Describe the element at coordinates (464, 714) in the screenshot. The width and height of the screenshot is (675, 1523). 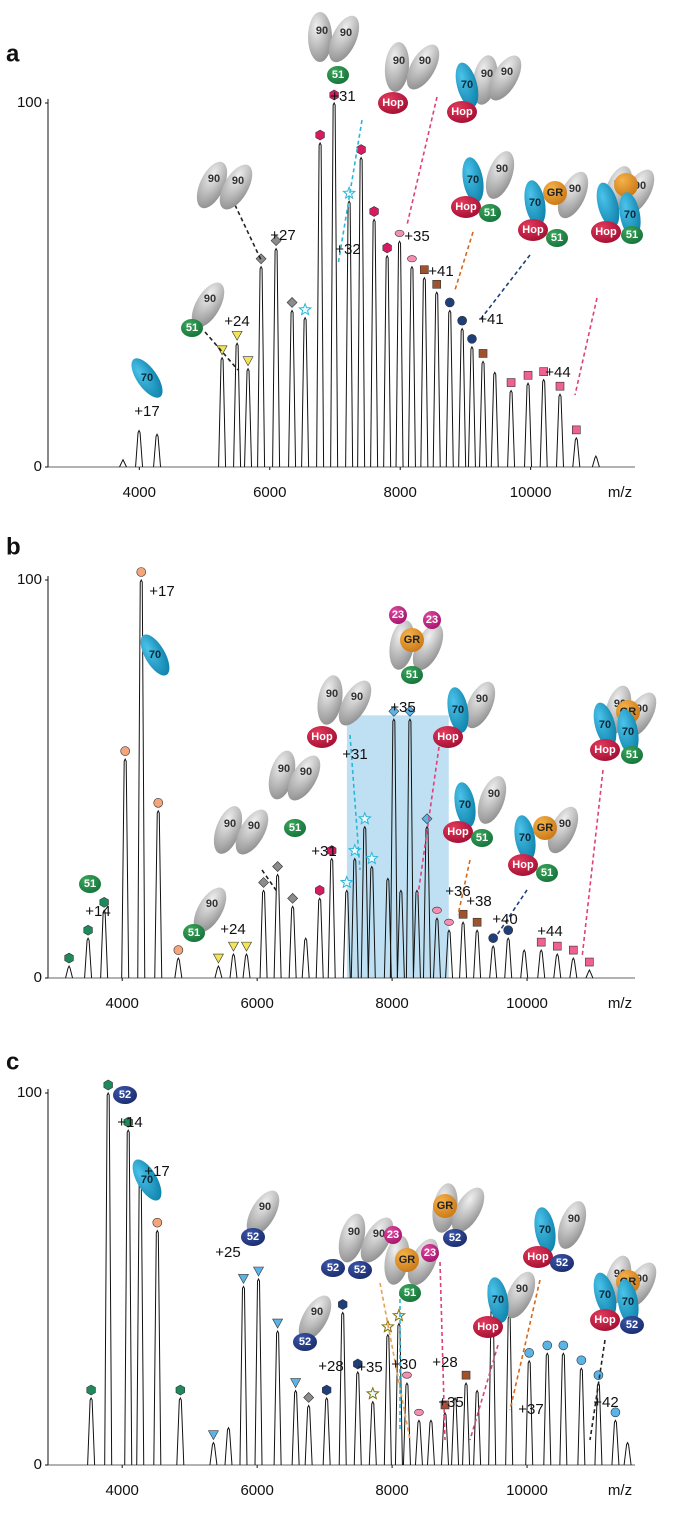
I see `complex-cartoon: 90 70 Hop` at that location.